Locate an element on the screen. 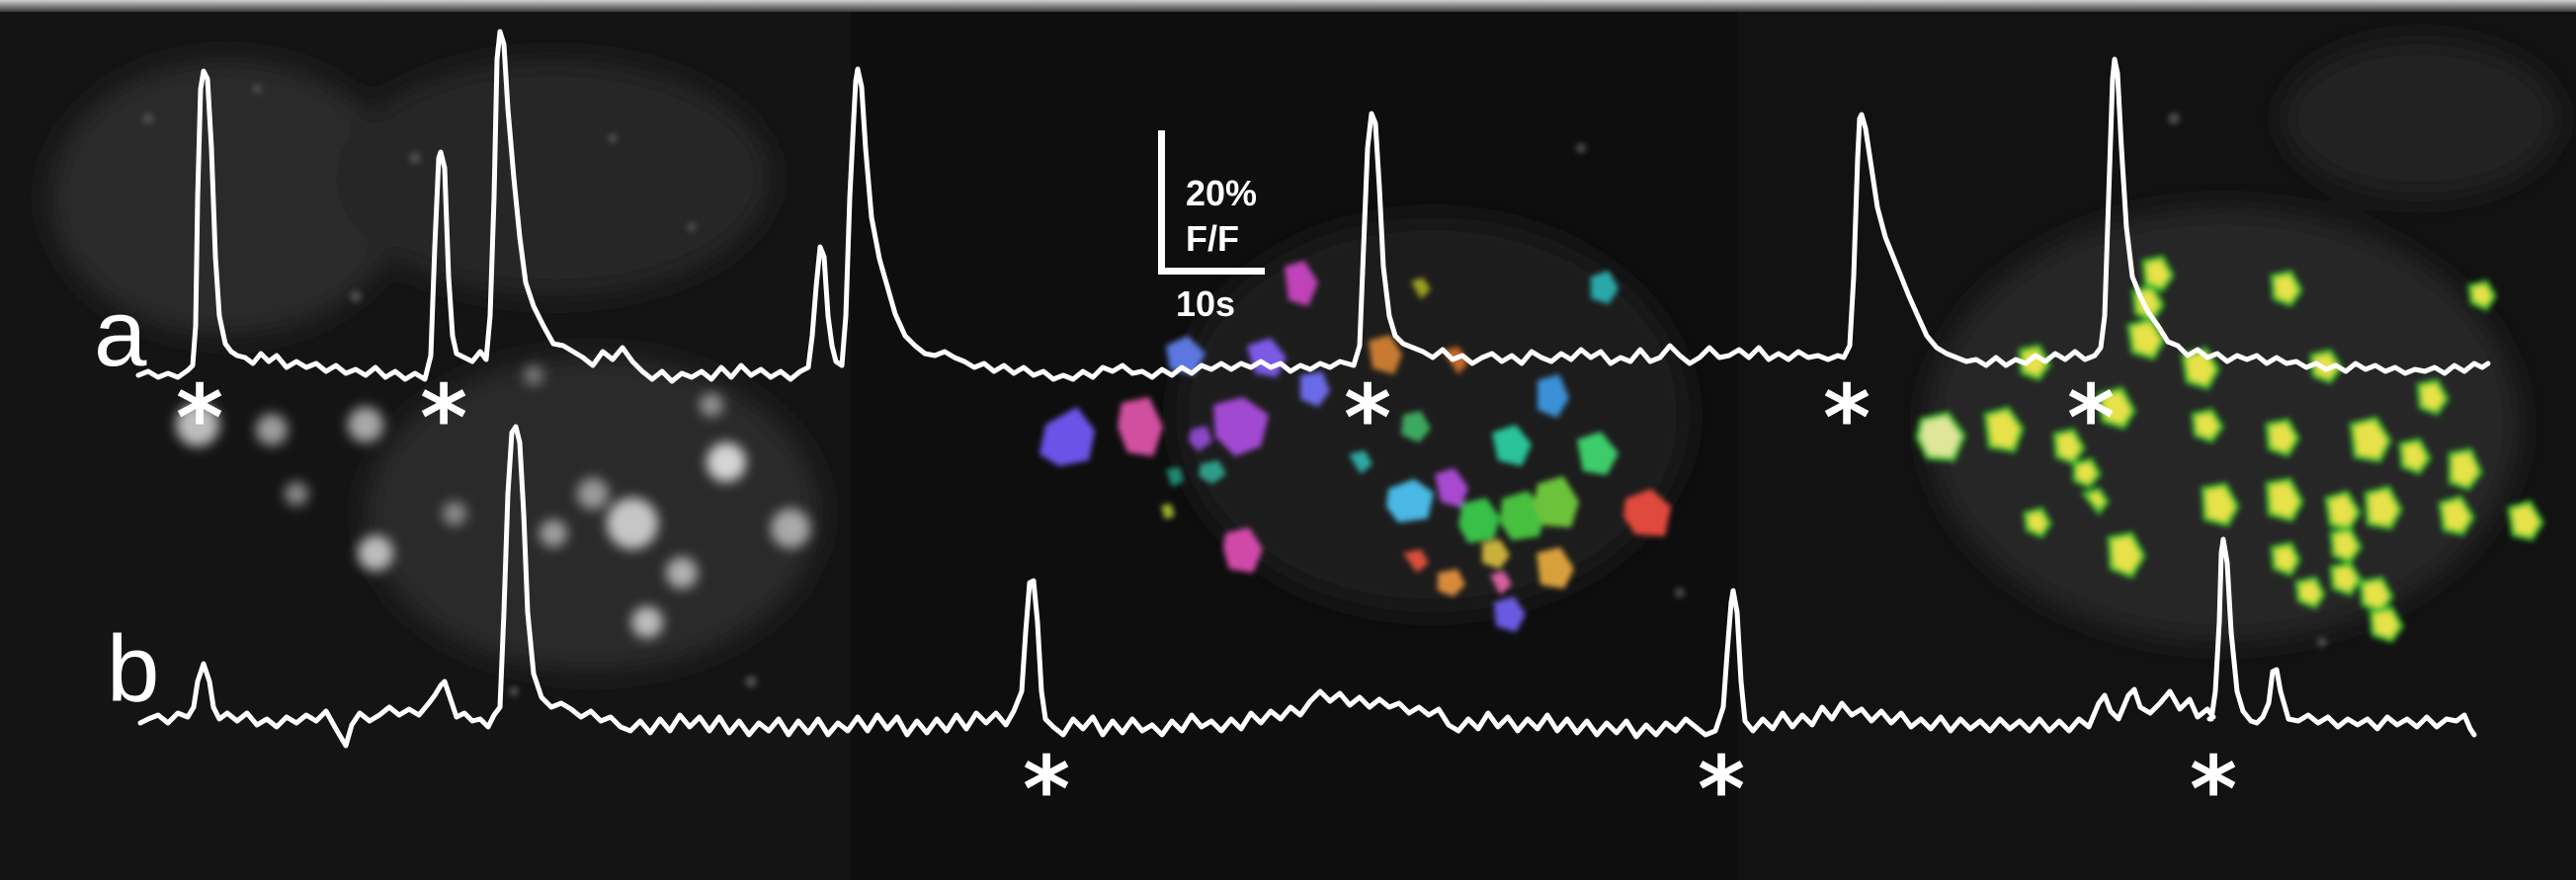 Image resolution: width=2576 pixels, height=880 pixels. scale-bar-time-label: 10s is located at coordinates (1206, 303).